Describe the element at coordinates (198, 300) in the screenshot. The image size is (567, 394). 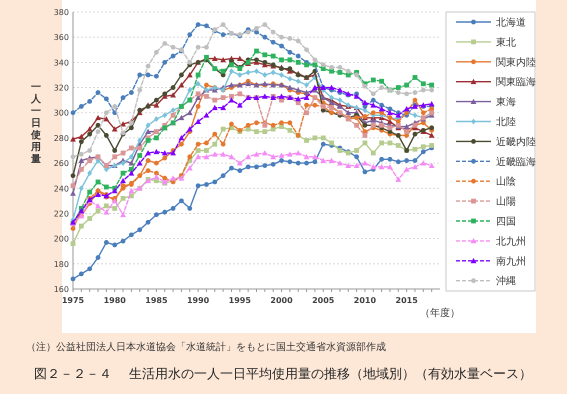
I see `x-tick-label: 1990` at that location.